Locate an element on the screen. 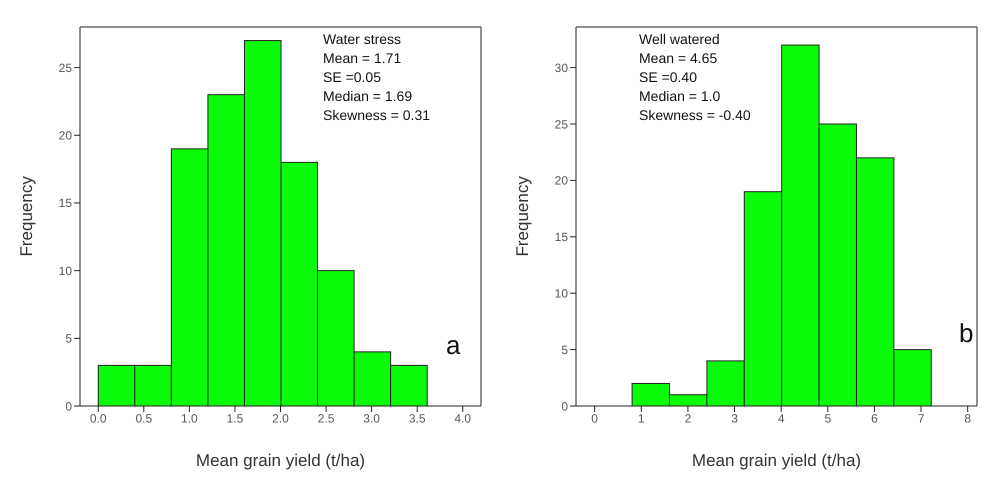 This screenshot has height=490, width=997. x-tick-label: 1.0 is located at coordinates (189, 419).